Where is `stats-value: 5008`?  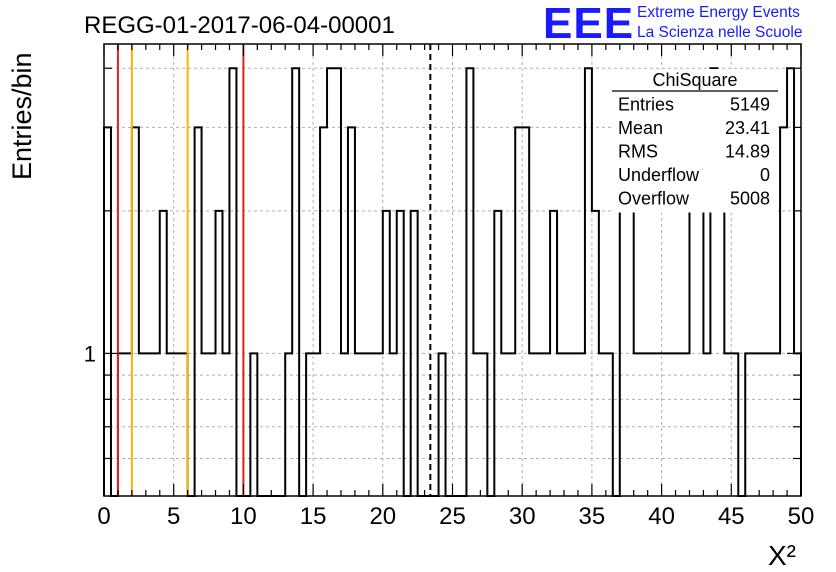
stats-value: 5008 is located at coordinates (750, 199).